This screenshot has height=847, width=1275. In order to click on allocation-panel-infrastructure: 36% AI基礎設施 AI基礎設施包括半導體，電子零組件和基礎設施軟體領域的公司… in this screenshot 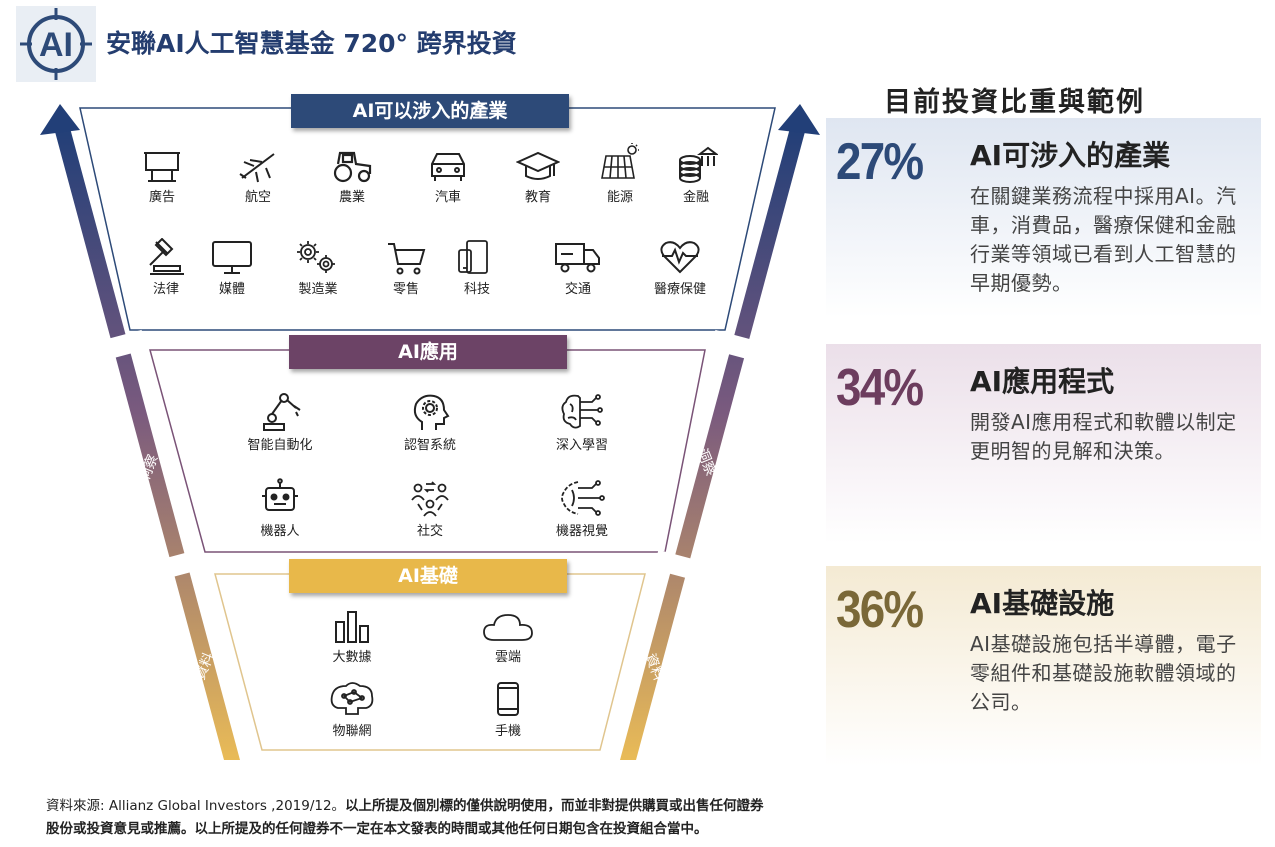, I will do `click(1043, 666)`.